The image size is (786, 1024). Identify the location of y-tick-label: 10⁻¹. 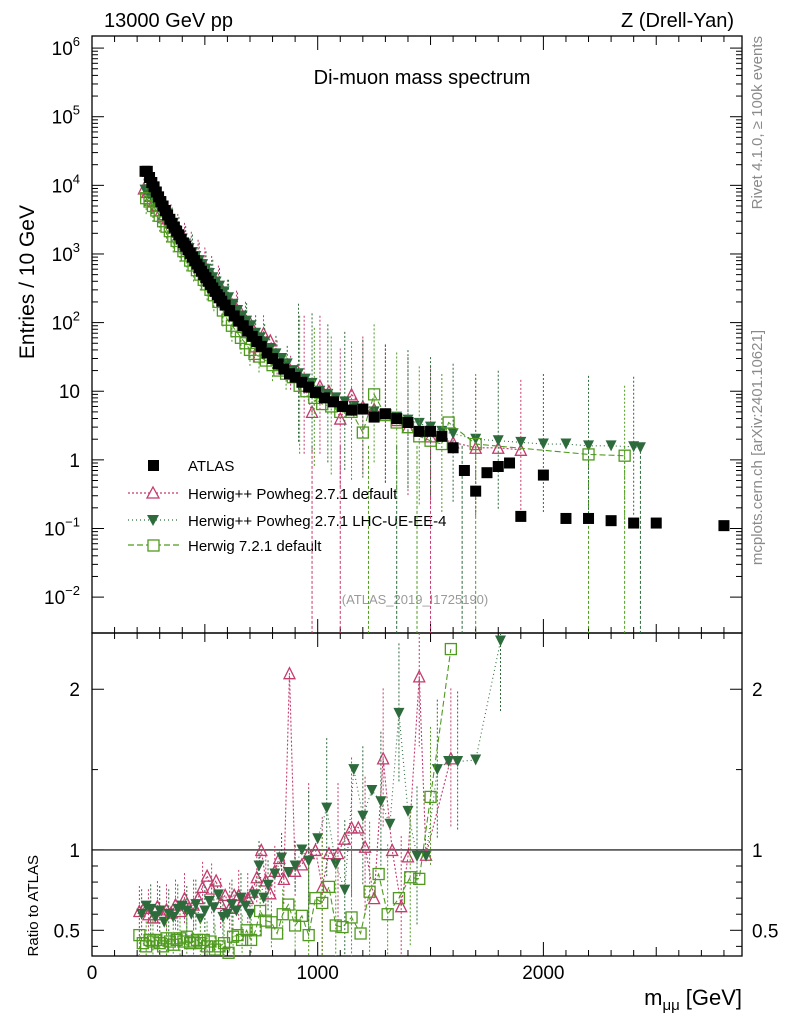
(62, 527).